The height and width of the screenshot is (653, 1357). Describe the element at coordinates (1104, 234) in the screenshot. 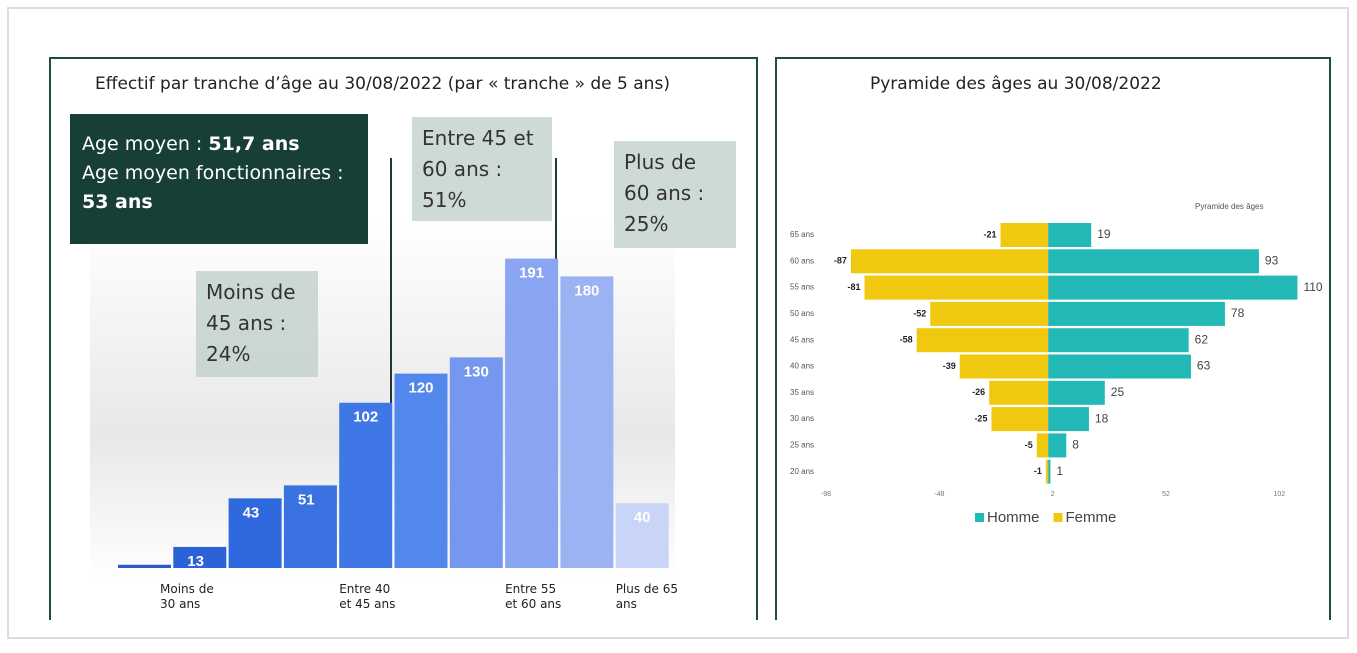

I see `value-label: 19` at that location.